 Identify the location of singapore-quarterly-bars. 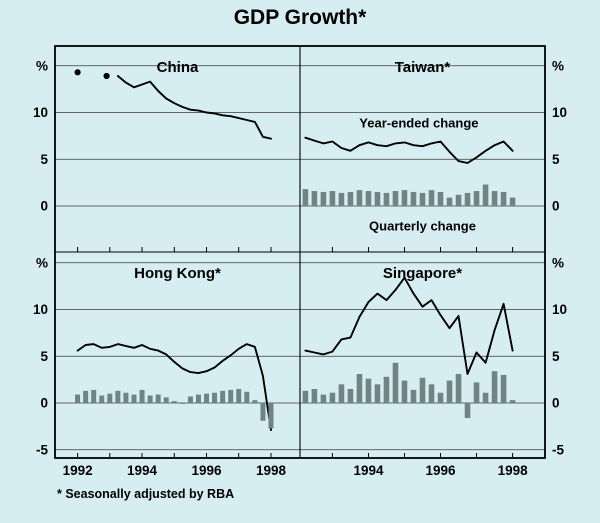
(409, 390).